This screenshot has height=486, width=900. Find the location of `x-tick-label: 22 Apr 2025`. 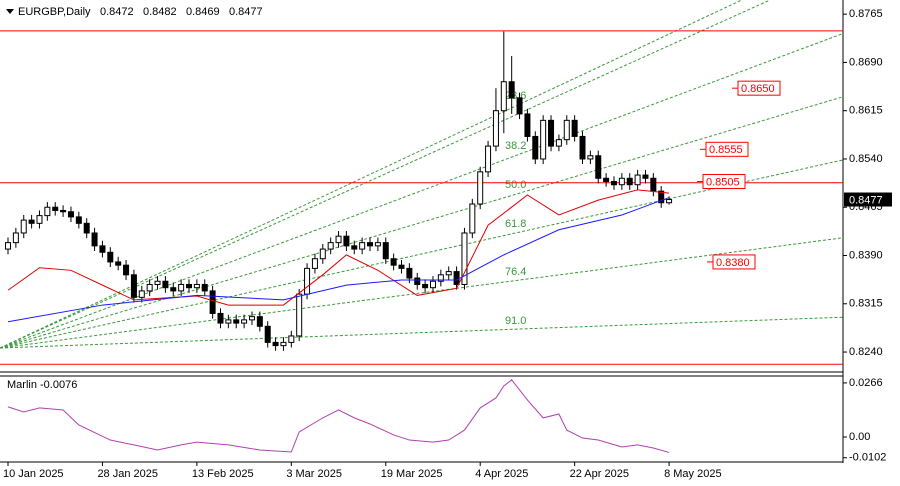

x-tick-label: 22 Apr 2025 is located at coordinates (599, 474).